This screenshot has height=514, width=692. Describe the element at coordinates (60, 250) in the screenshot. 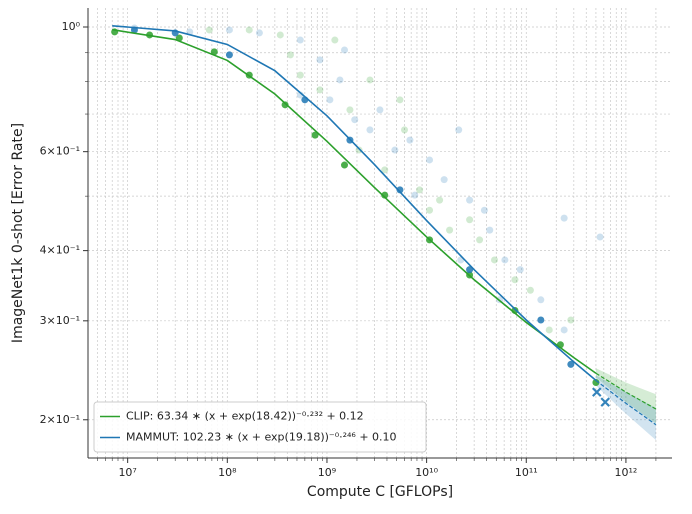

I see `y-tick-label: 4×10⁻¹` at that location.